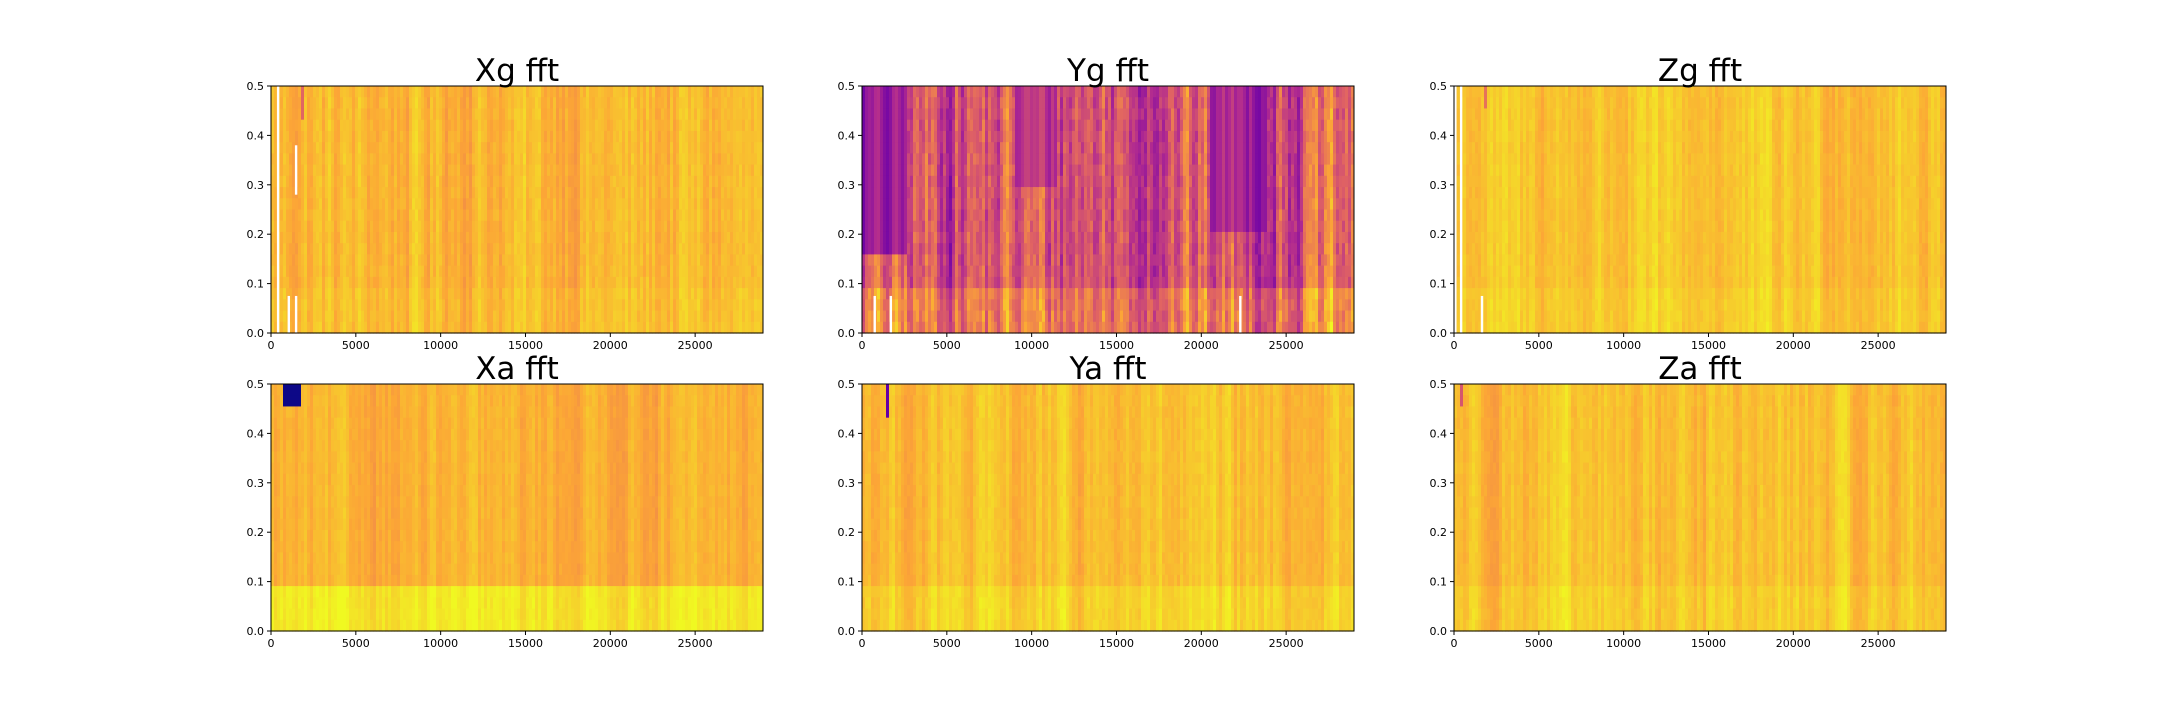 Image resolution: width=2160 pixels, height=720 pixels. I want to click on y-tick-label: 0.4, so click(256, 135).